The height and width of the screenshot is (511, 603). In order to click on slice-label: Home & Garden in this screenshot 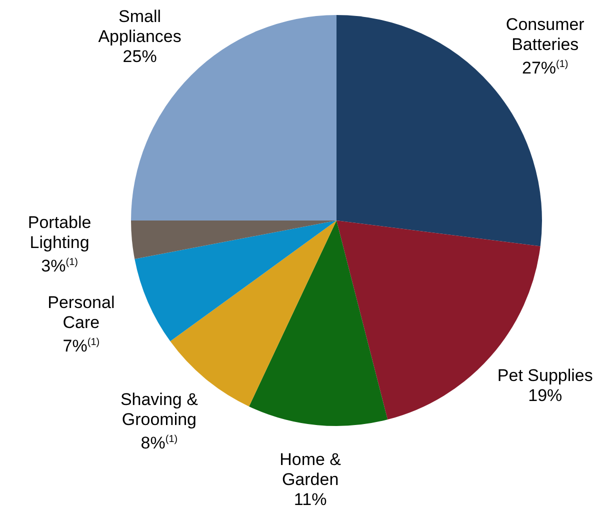, I will do `click(311, 469)`.